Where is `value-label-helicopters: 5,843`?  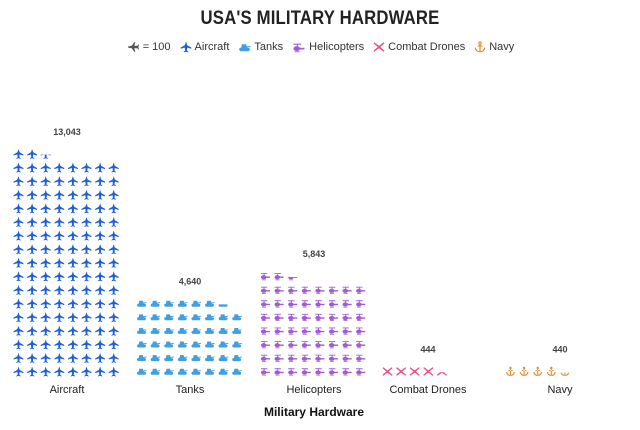
value-label-helicopters: 5,843 is located at coordinates (314, 254).